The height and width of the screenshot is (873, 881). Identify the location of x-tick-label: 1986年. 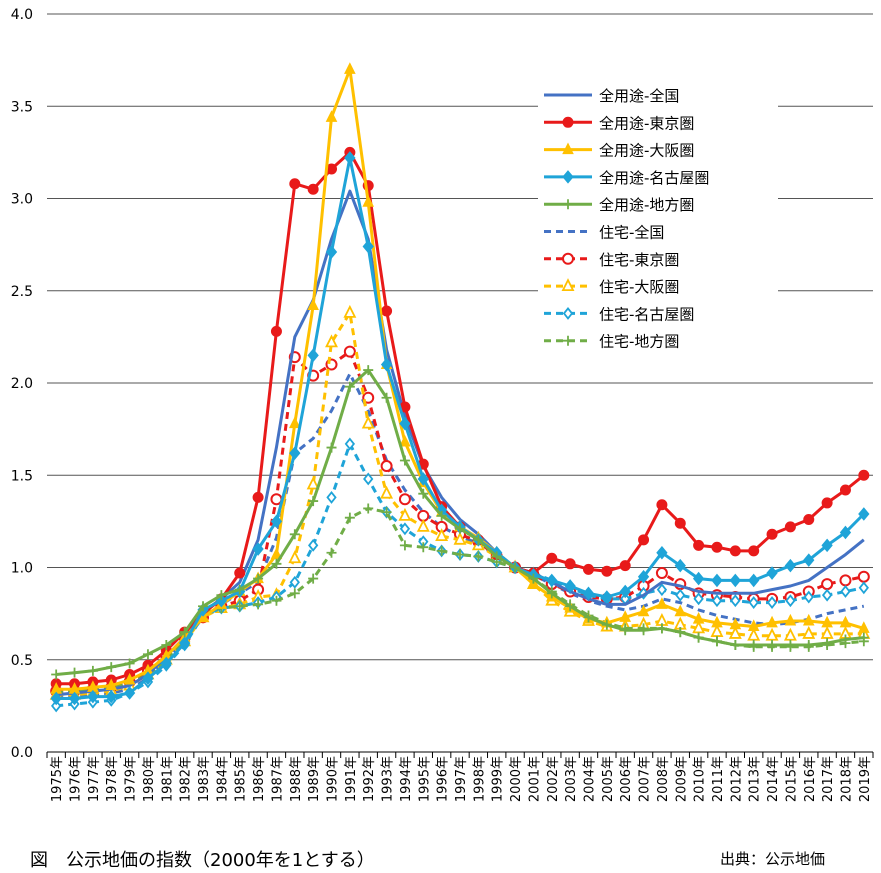
(259, 779).